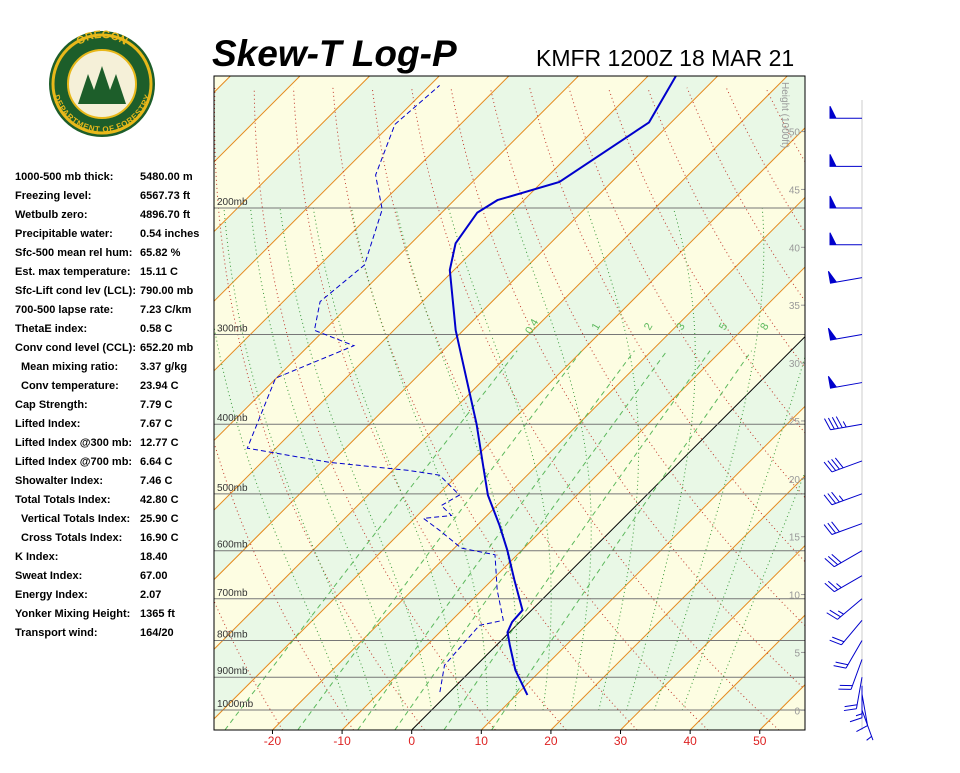  Describe the element at coordinates (784, 115) in the screenshot. I see `height-axis-label: Height (1000ft)` at that location.